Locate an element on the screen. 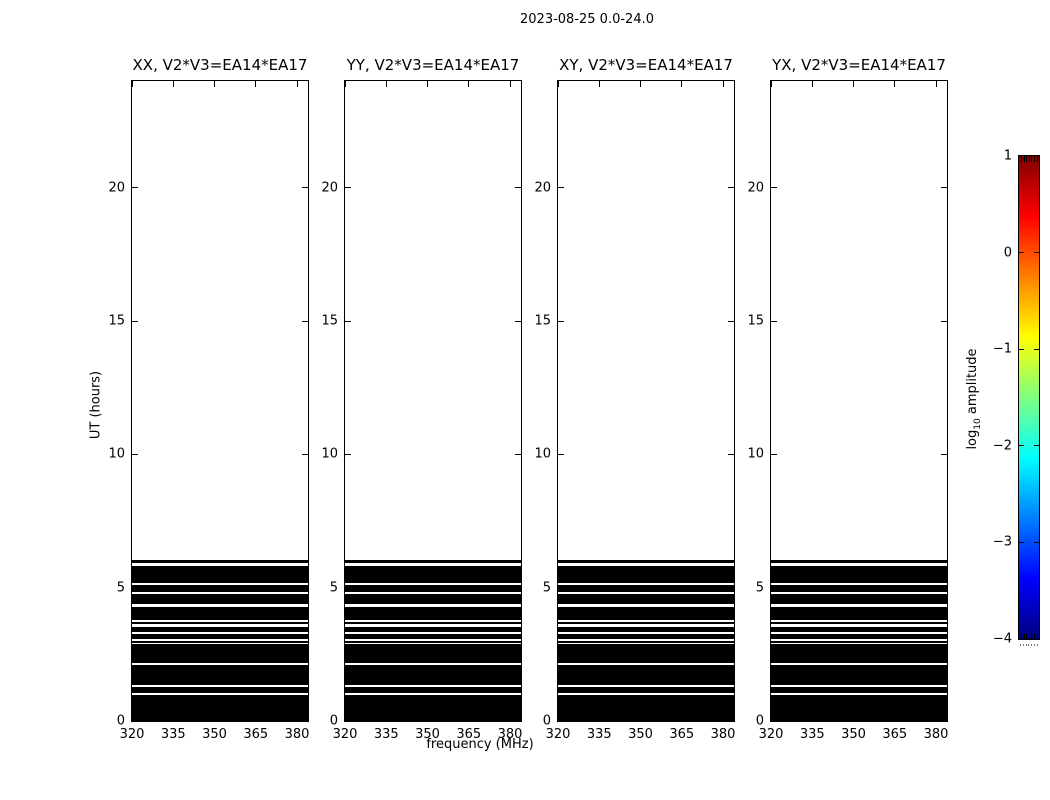  colorbar-label-suffix: amplitude is located at coordinates (973, 383).